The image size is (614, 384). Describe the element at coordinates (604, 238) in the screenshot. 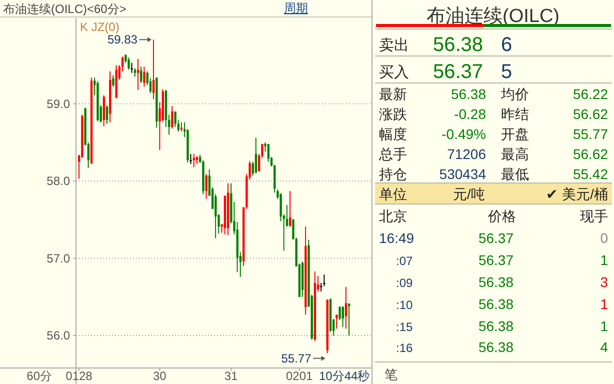

I see `text: 0` at that location.